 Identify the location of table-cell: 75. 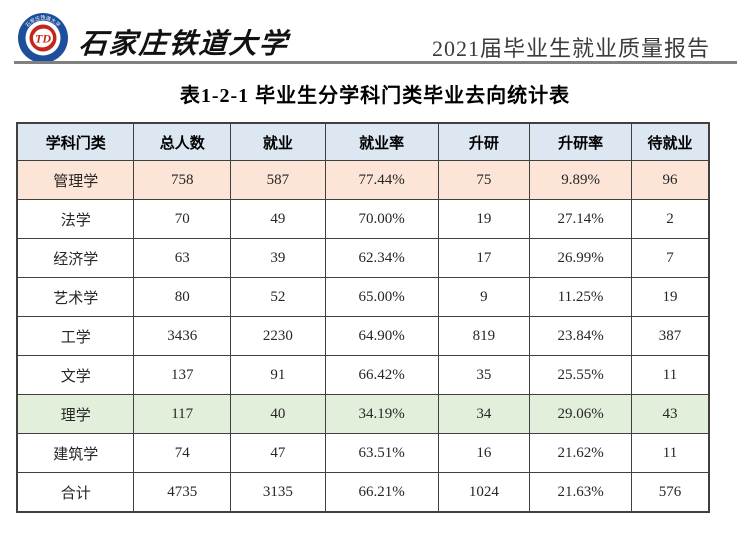
(484, 180).